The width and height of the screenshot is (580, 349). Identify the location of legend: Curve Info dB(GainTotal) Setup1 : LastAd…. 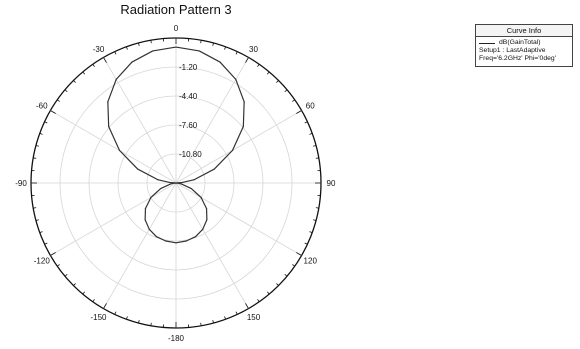
(524, 45).